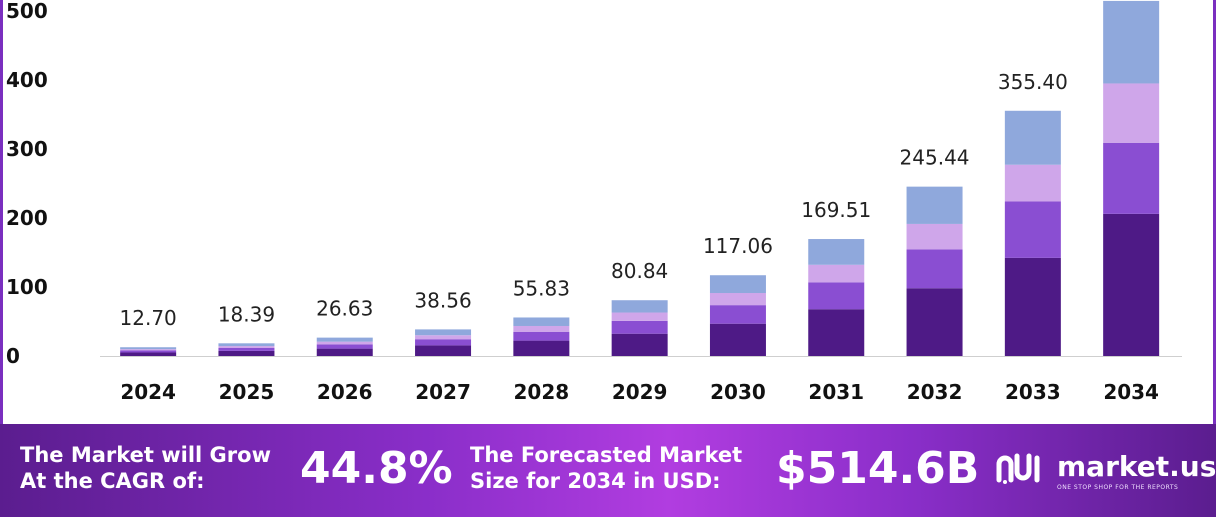 The image size is (1216, 517). I want to click on y-tick-label: 0, so click(13, 356).